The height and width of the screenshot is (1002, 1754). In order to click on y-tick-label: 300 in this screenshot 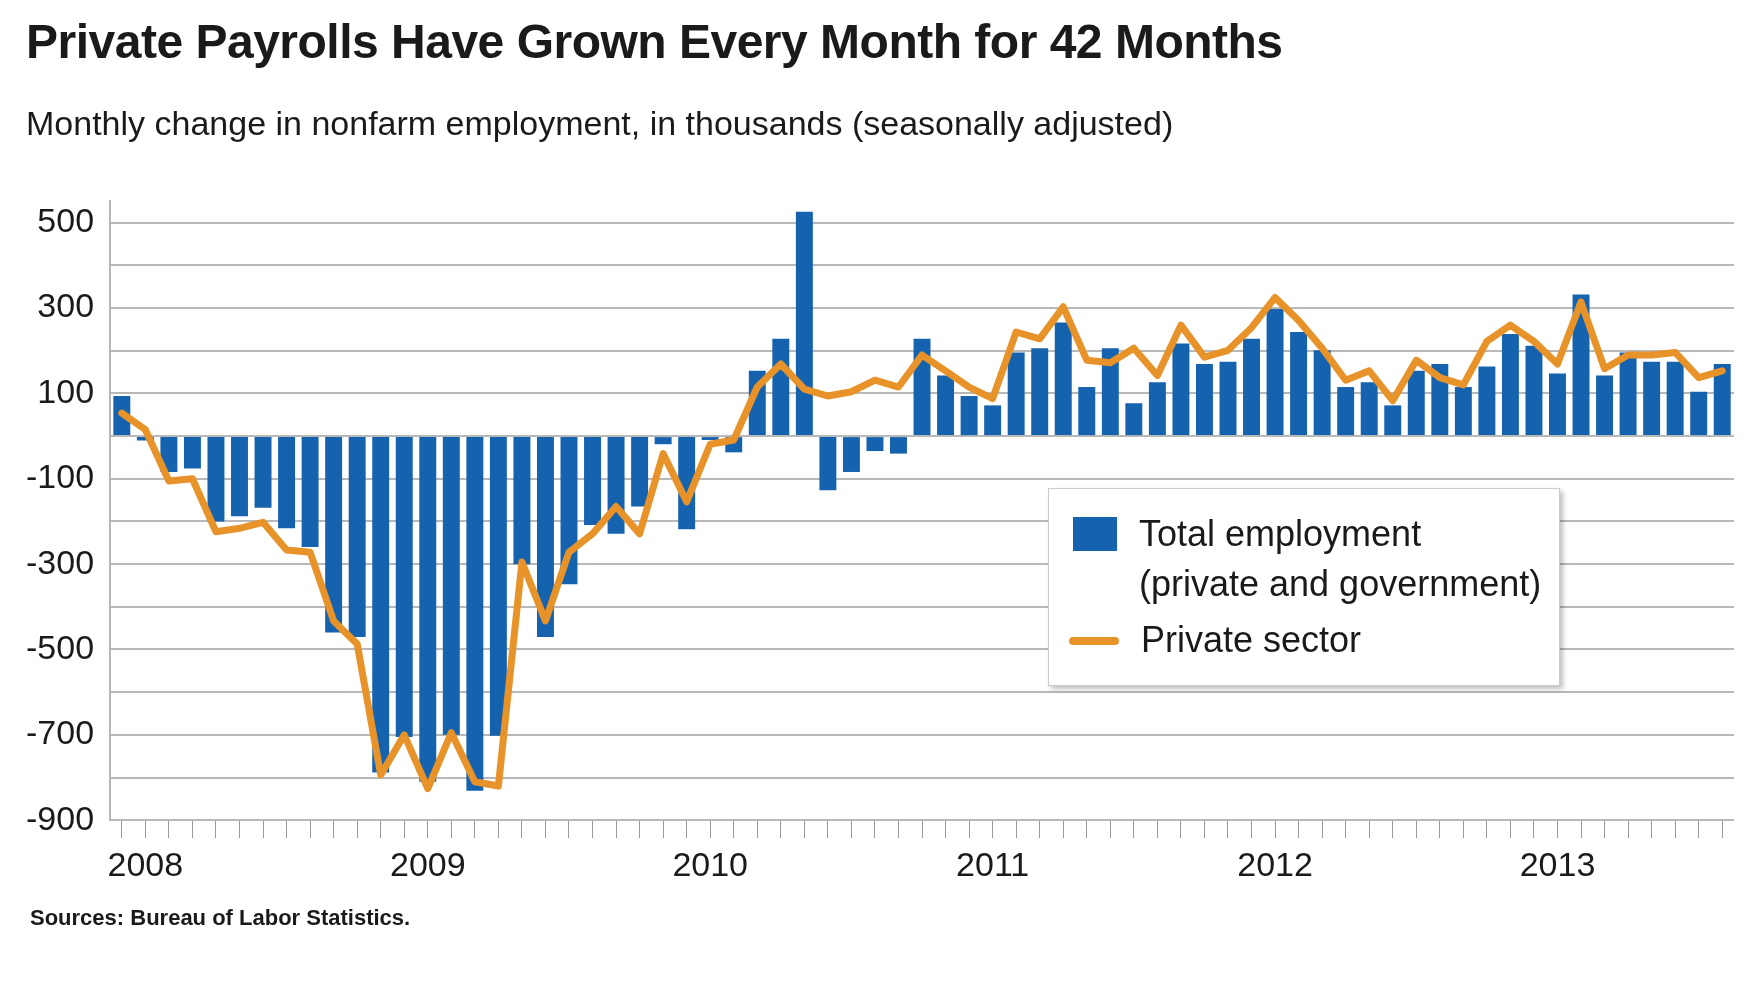, I will do `click(66, 305)`.